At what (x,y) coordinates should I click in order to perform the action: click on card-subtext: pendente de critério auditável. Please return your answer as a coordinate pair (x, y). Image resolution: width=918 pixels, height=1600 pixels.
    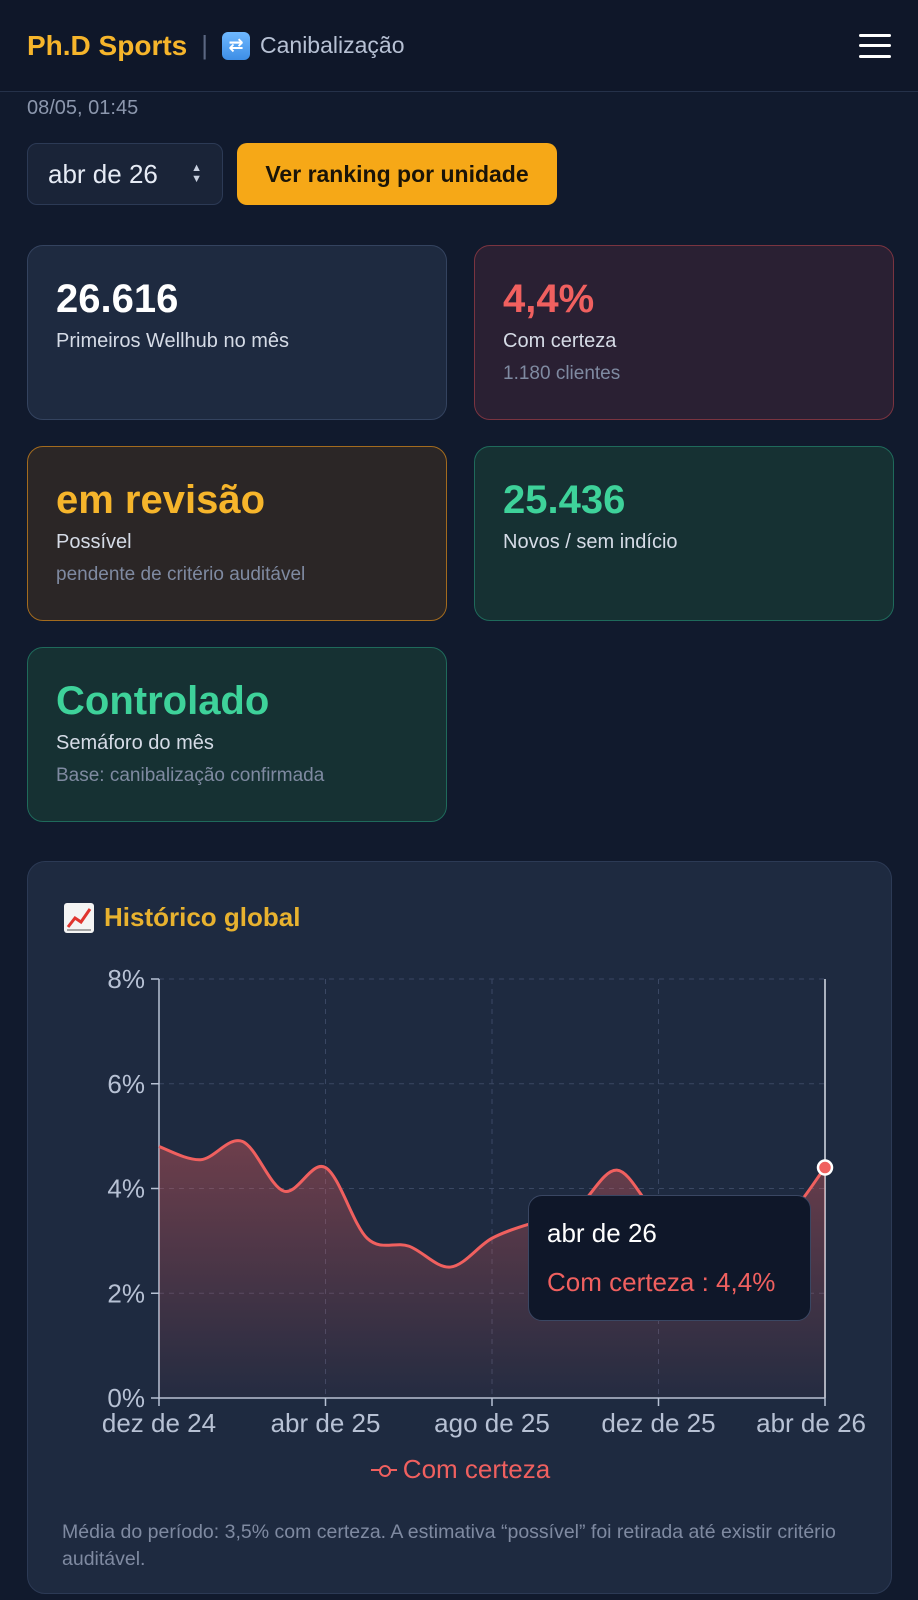
    Looking at the image, I should click on (181, 574).